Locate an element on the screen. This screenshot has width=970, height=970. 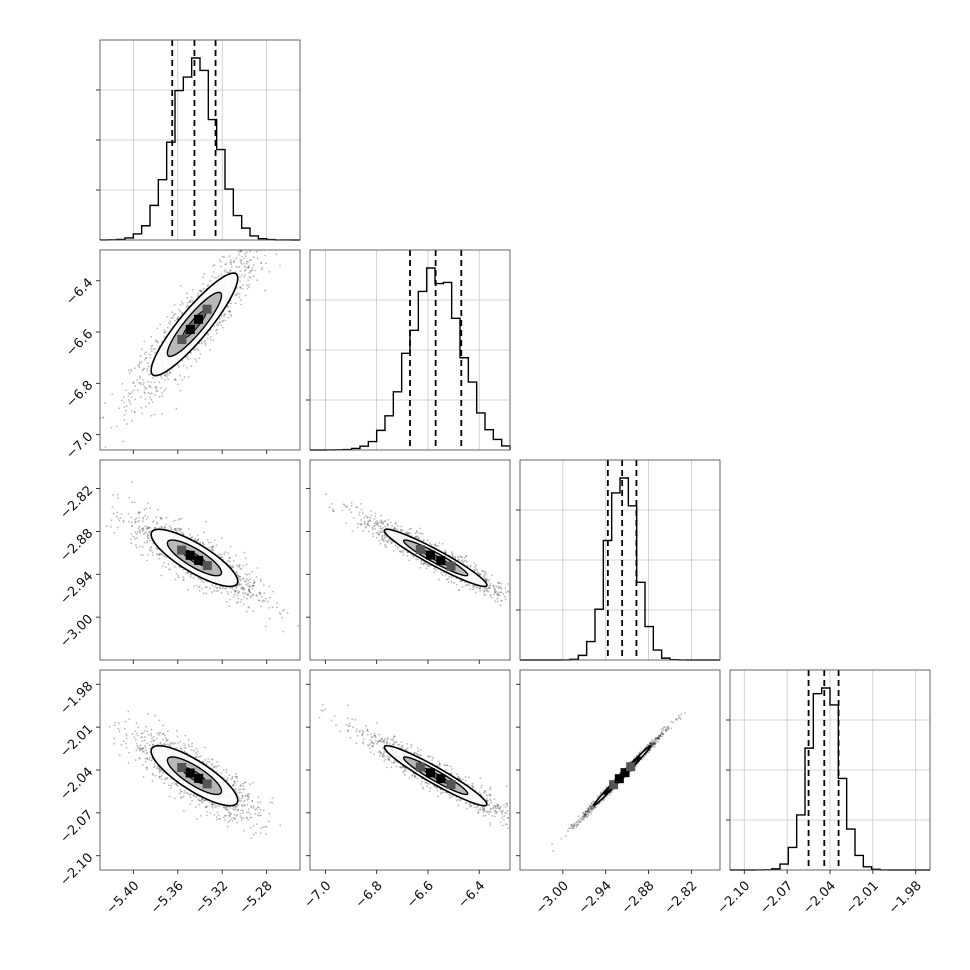
y-tick-label: −6.6 is located at coordinates (79, 343).